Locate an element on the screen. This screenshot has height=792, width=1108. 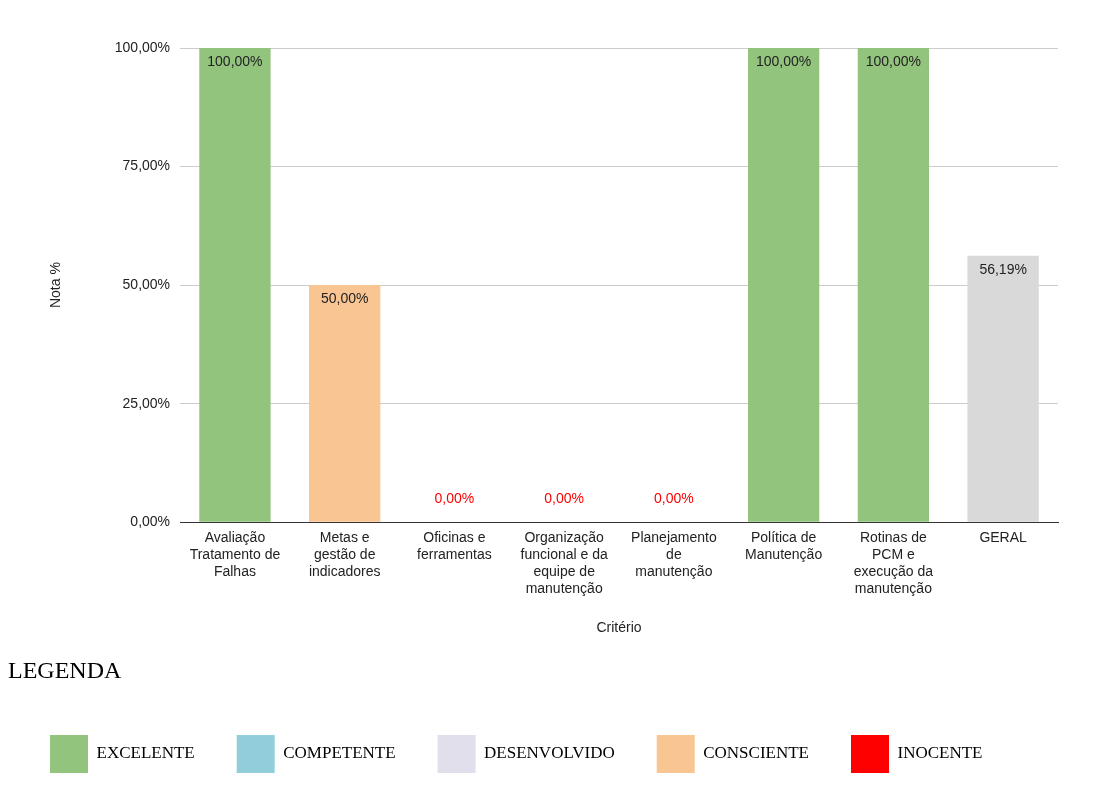
x-tick-label: Organização funcional e da equipe de manutenção is located at coordinates (564, 562).